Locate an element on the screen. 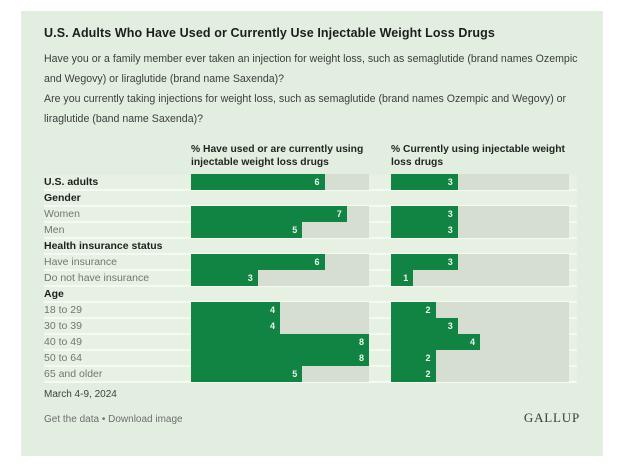 The image size is (624, 467). row-label: Health insurance status is located at coordinates (103, 246).